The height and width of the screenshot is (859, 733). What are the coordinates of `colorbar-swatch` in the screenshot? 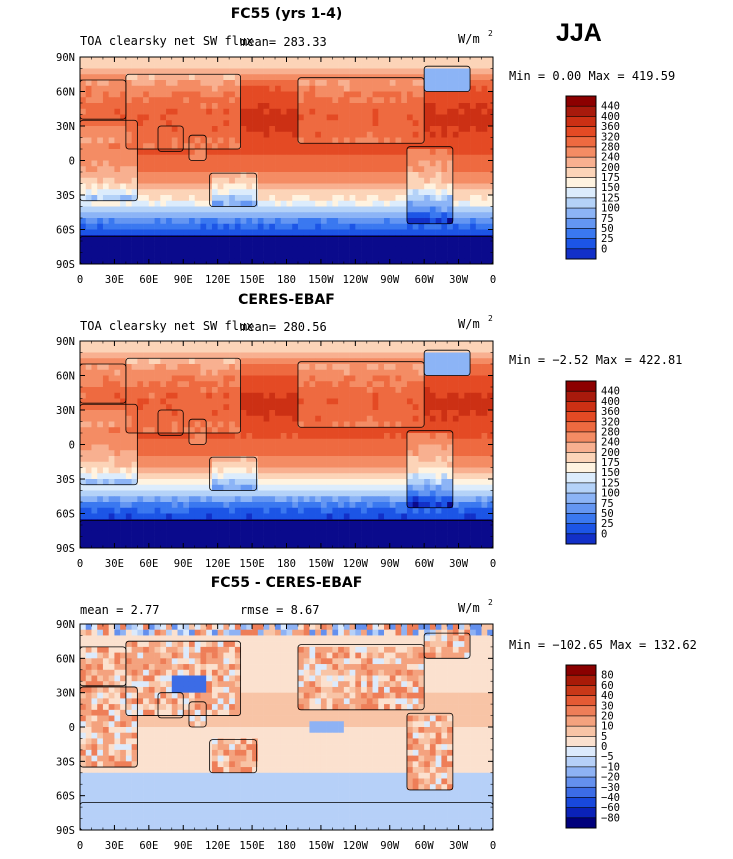 It's located at (581, 152).